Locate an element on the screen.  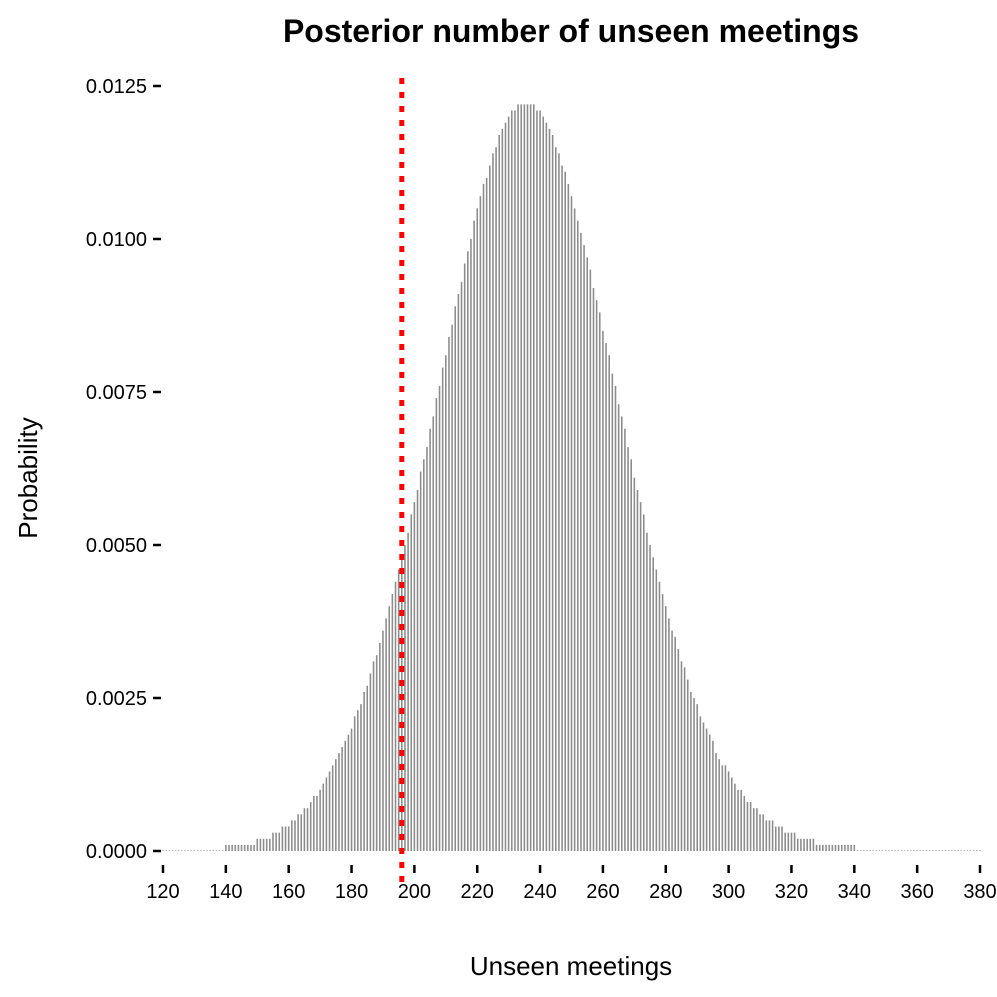
y-tick-label: 0.0000 is located at coordinates (116, 852).